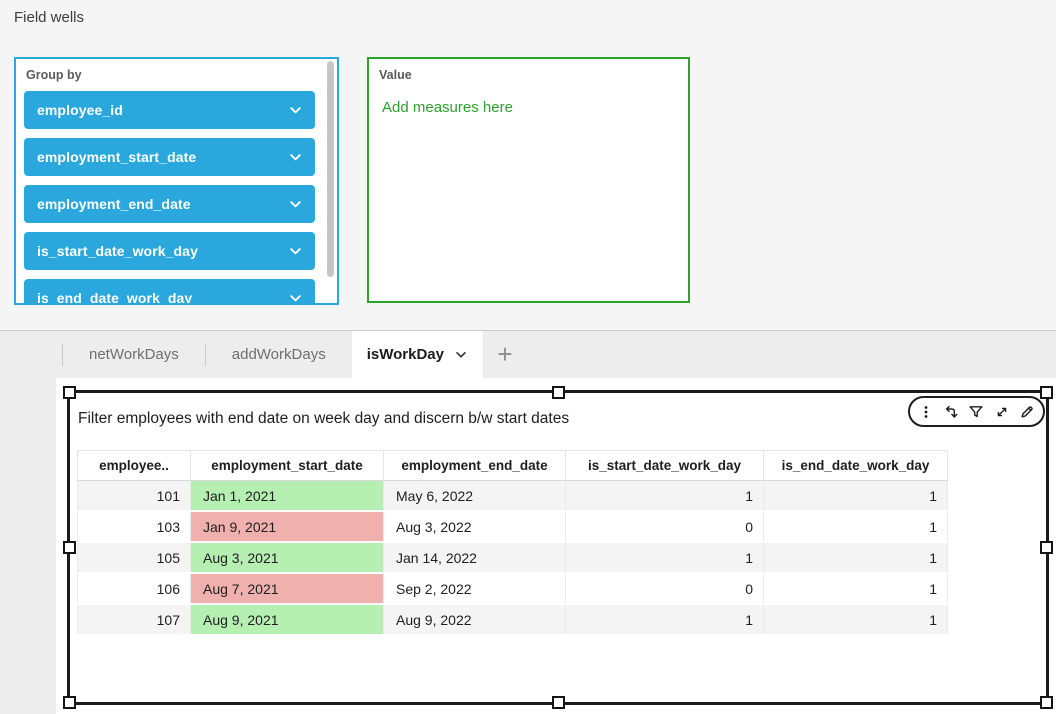  I want to click on sheet-tab-bar: netWorkDays addWorkDays isWorkDay +, so click(291, 354).